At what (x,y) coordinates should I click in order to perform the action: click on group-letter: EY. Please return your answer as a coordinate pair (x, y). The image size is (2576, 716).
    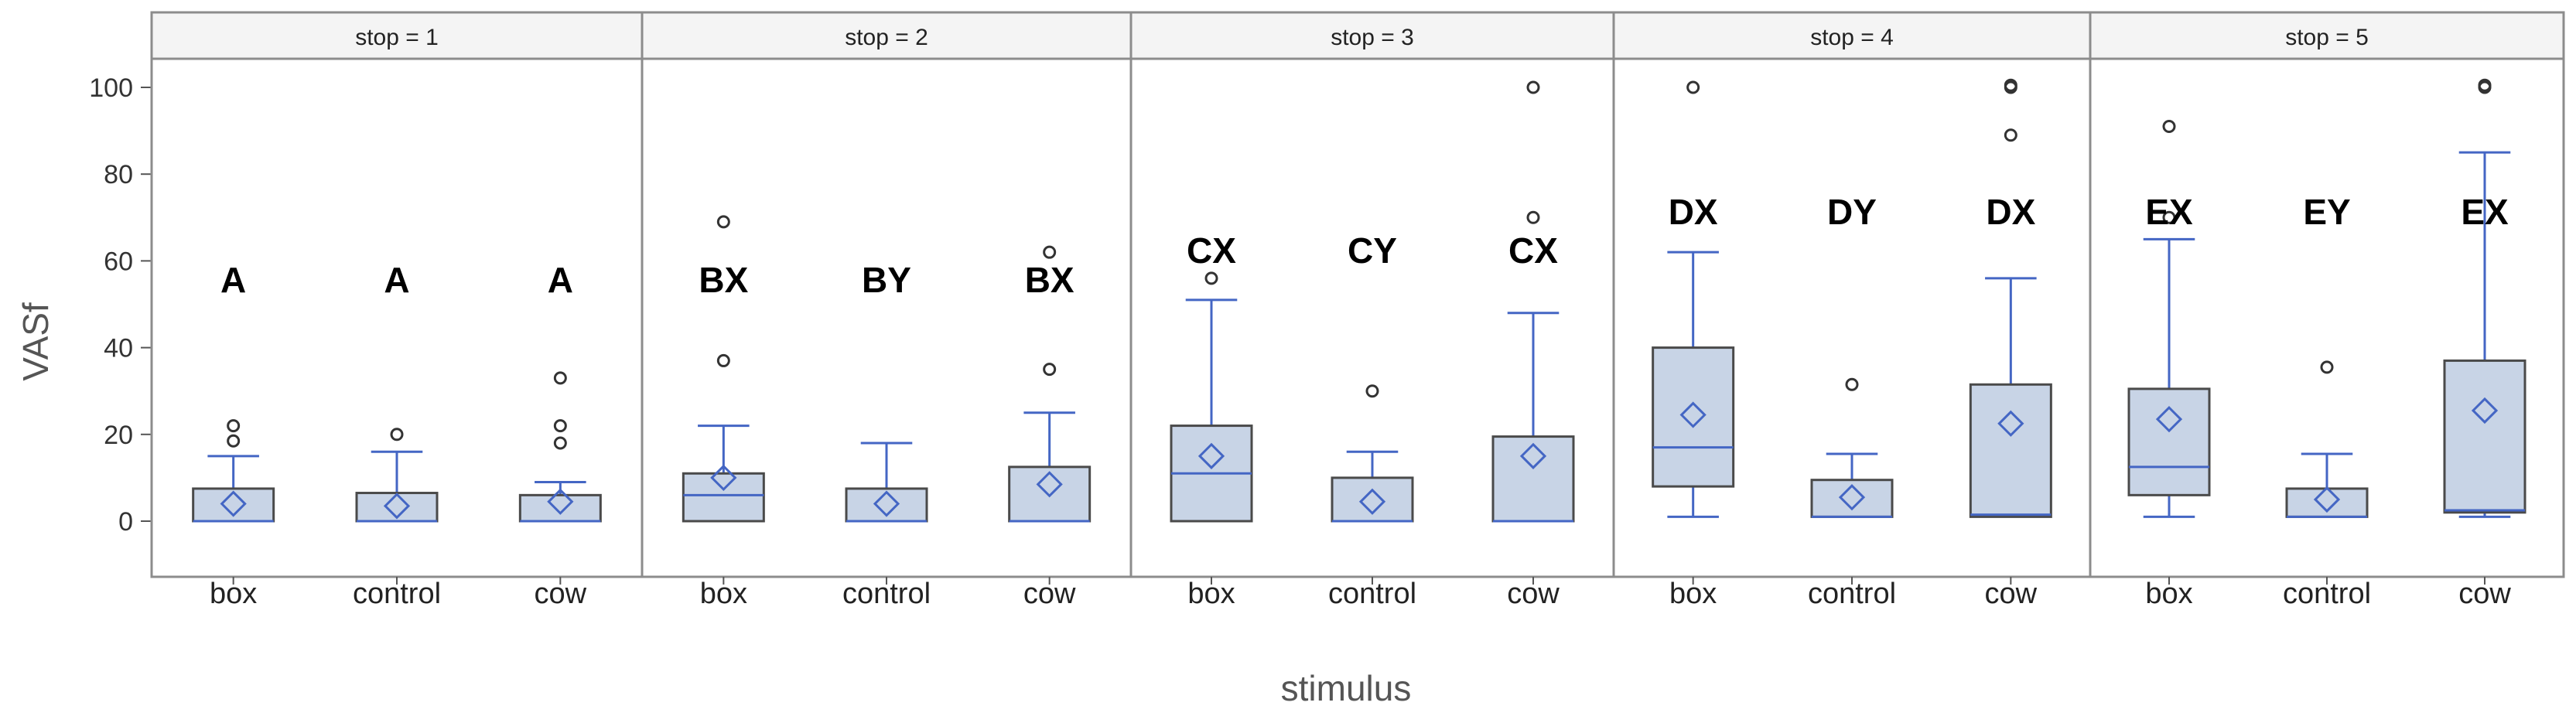
    Looking at the image, I should click on (2326, 212).